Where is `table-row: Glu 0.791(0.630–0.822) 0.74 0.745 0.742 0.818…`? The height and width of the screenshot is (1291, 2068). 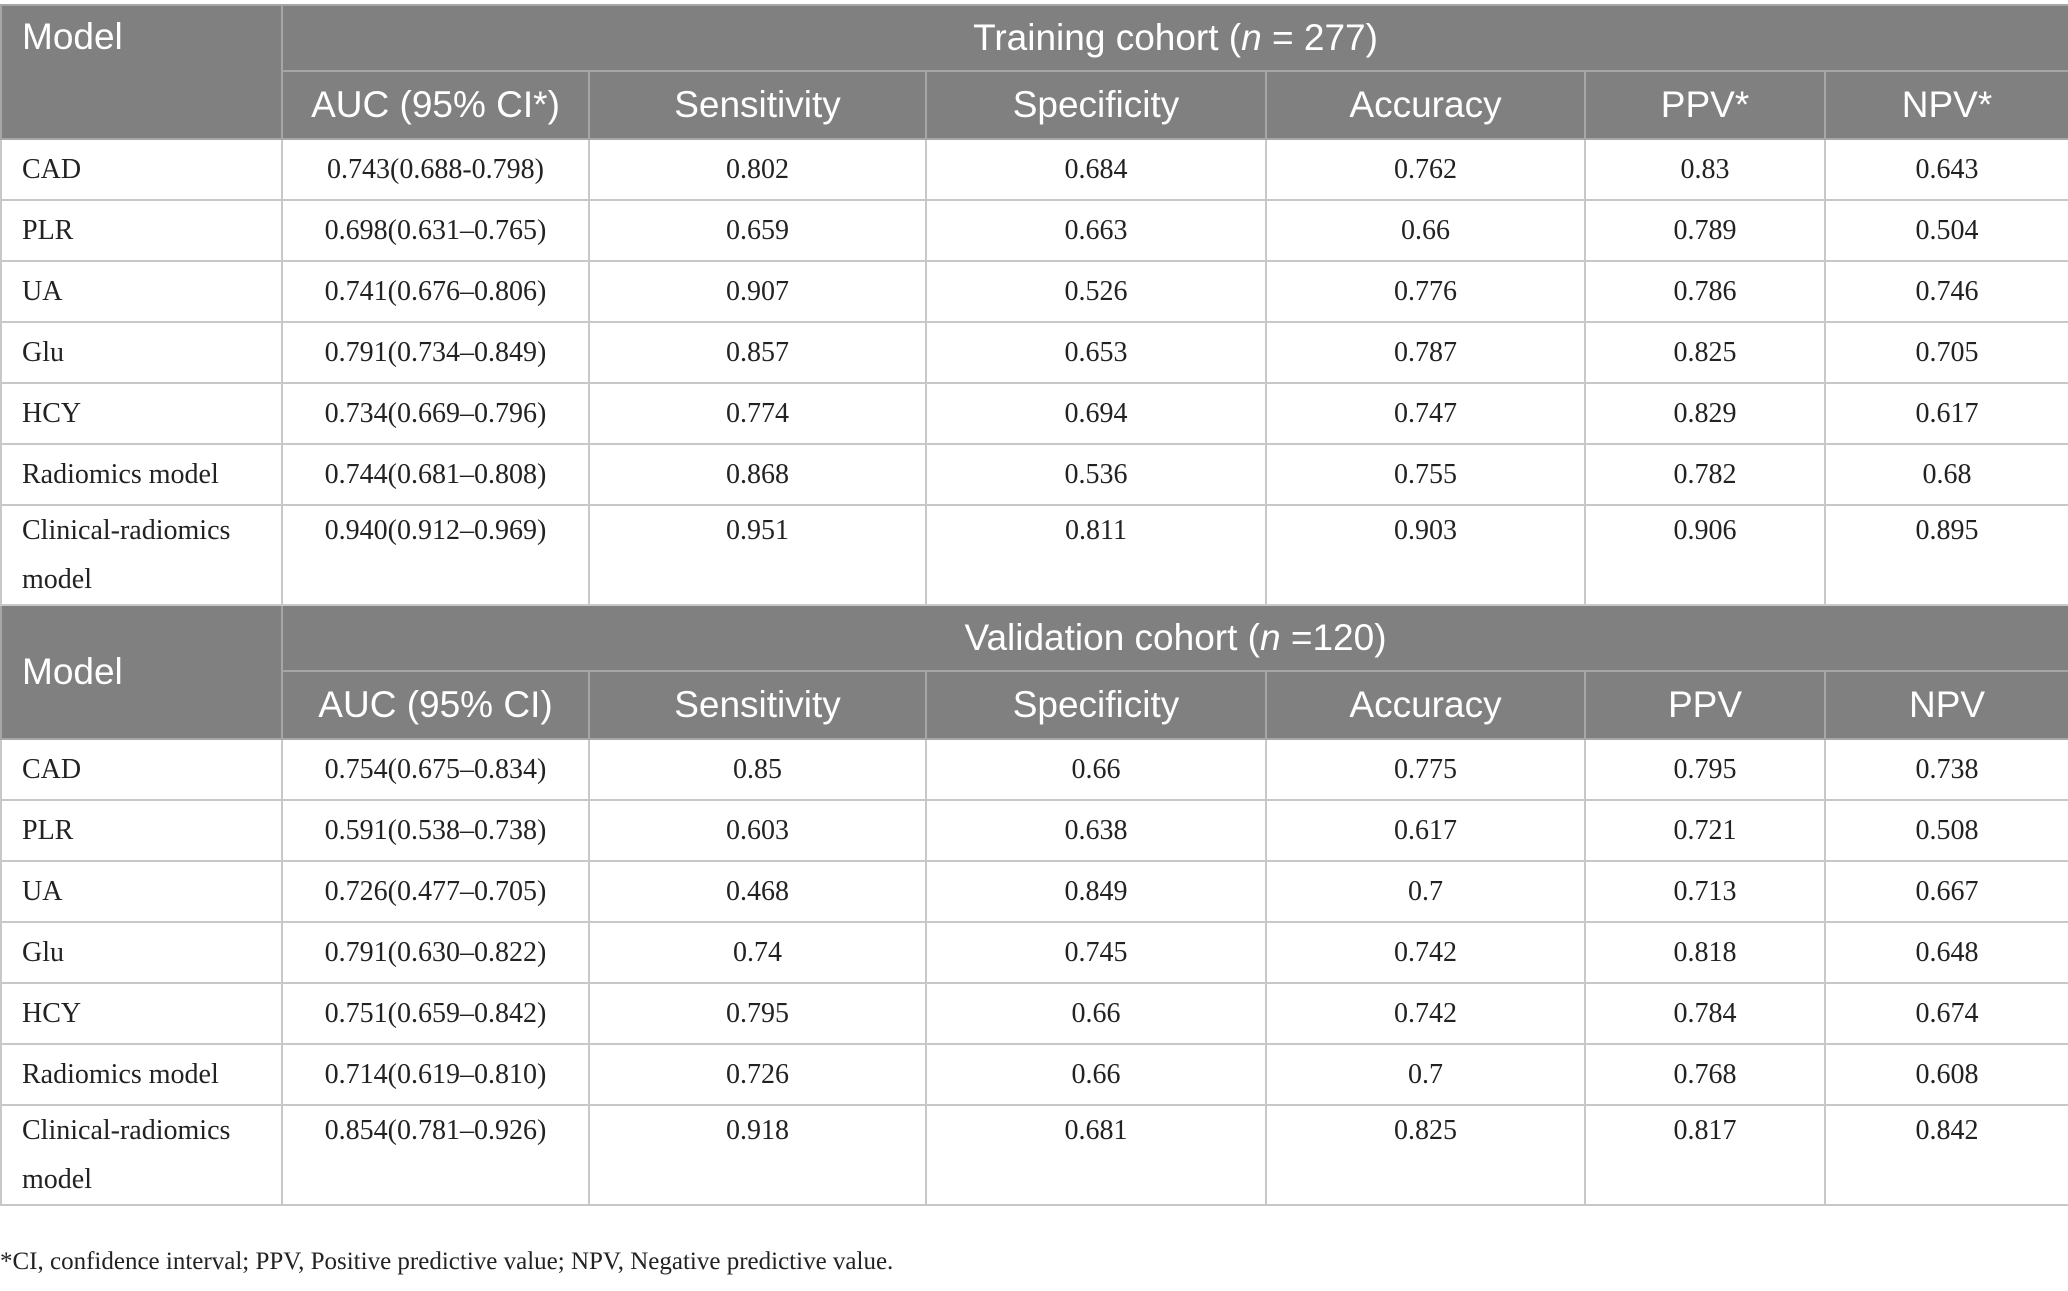
table-row: Glu 0.791(0.630–0.822) 0.74 0.745 0.742 0.818… is located at coordinates (1034, 952).